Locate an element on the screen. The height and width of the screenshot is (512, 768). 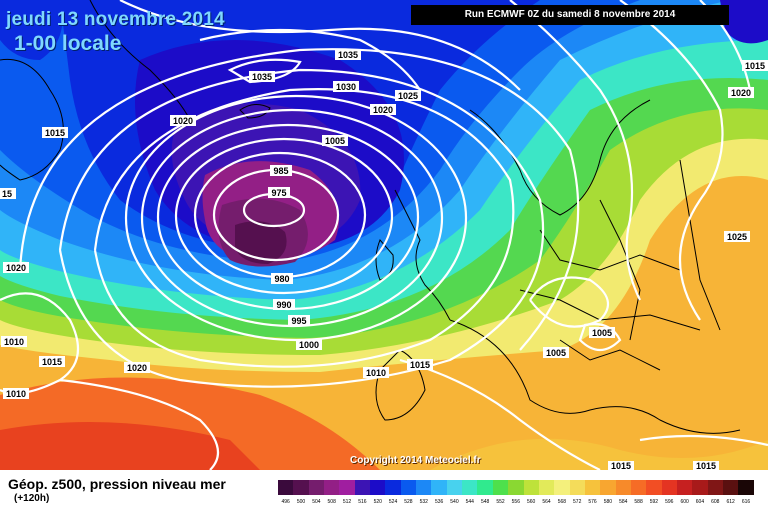
legend-tick-label: 524 is located at coordinates (393, 502).